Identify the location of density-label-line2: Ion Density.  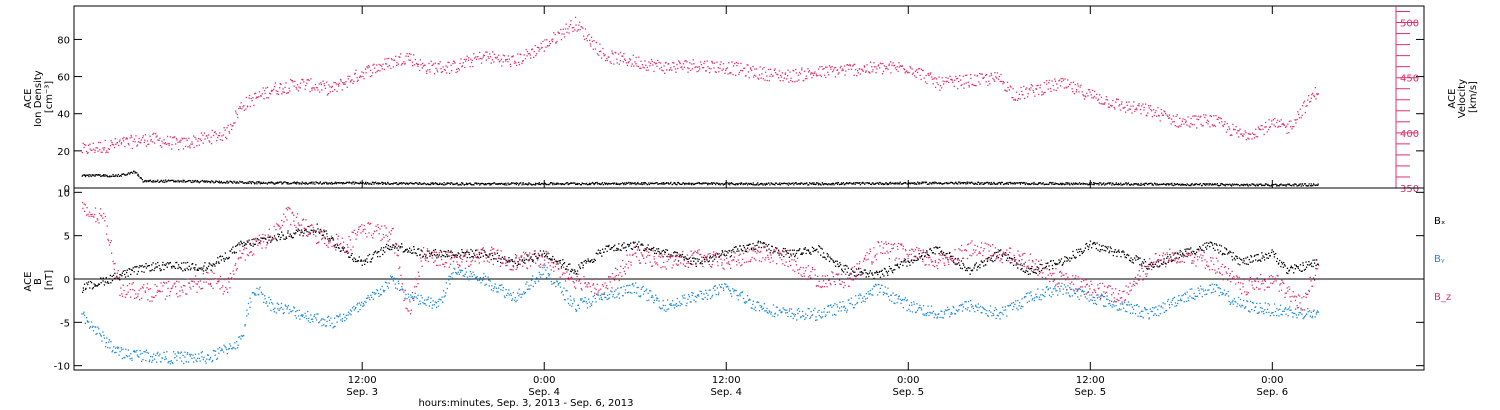
(38, 98).